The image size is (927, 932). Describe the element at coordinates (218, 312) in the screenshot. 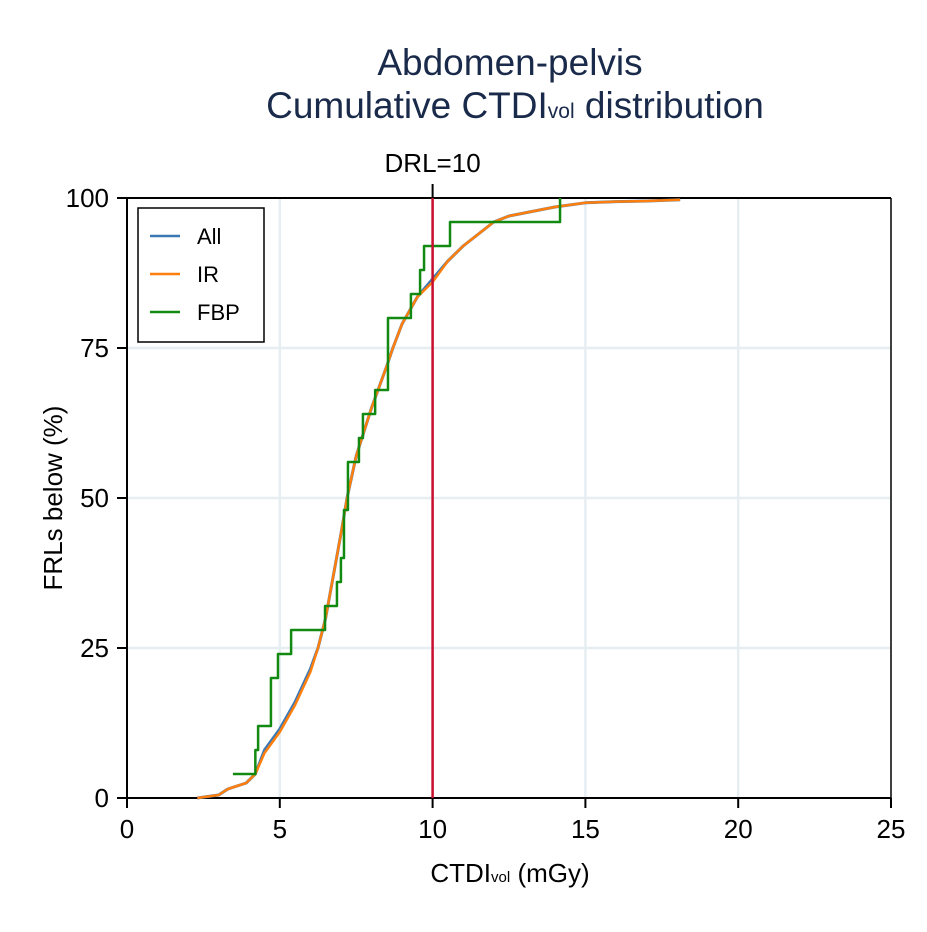

I see `legend-label-fbp: FBP` at that location.